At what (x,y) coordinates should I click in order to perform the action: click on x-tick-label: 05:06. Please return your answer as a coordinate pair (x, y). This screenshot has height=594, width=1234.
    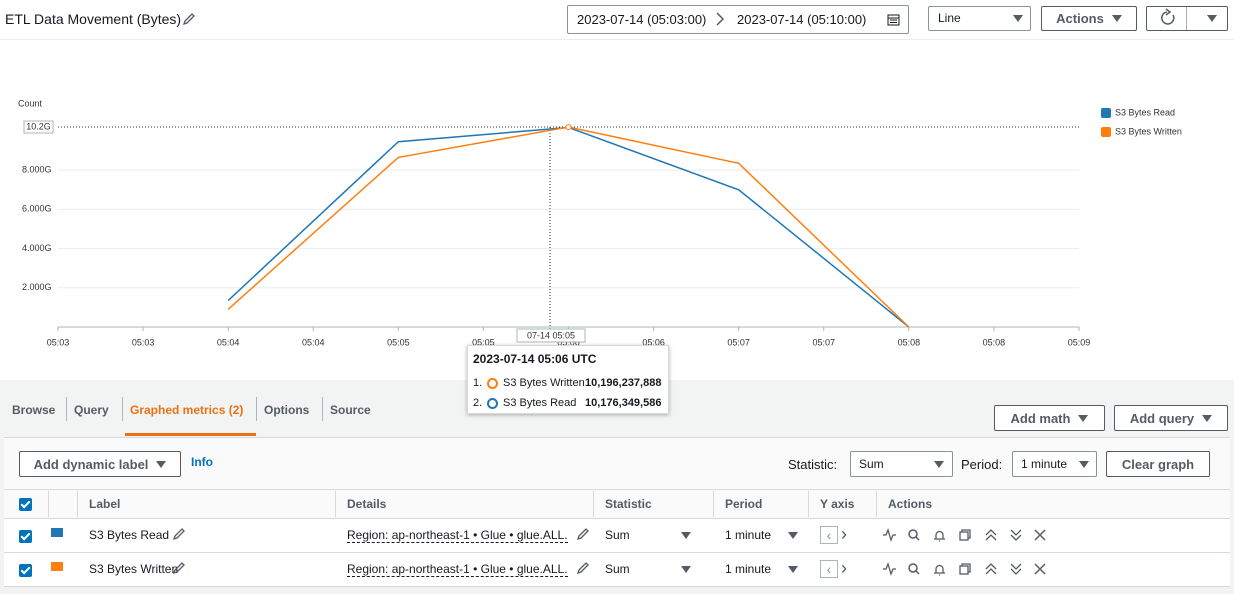
    Looking at the image, I should click on (653, 342).